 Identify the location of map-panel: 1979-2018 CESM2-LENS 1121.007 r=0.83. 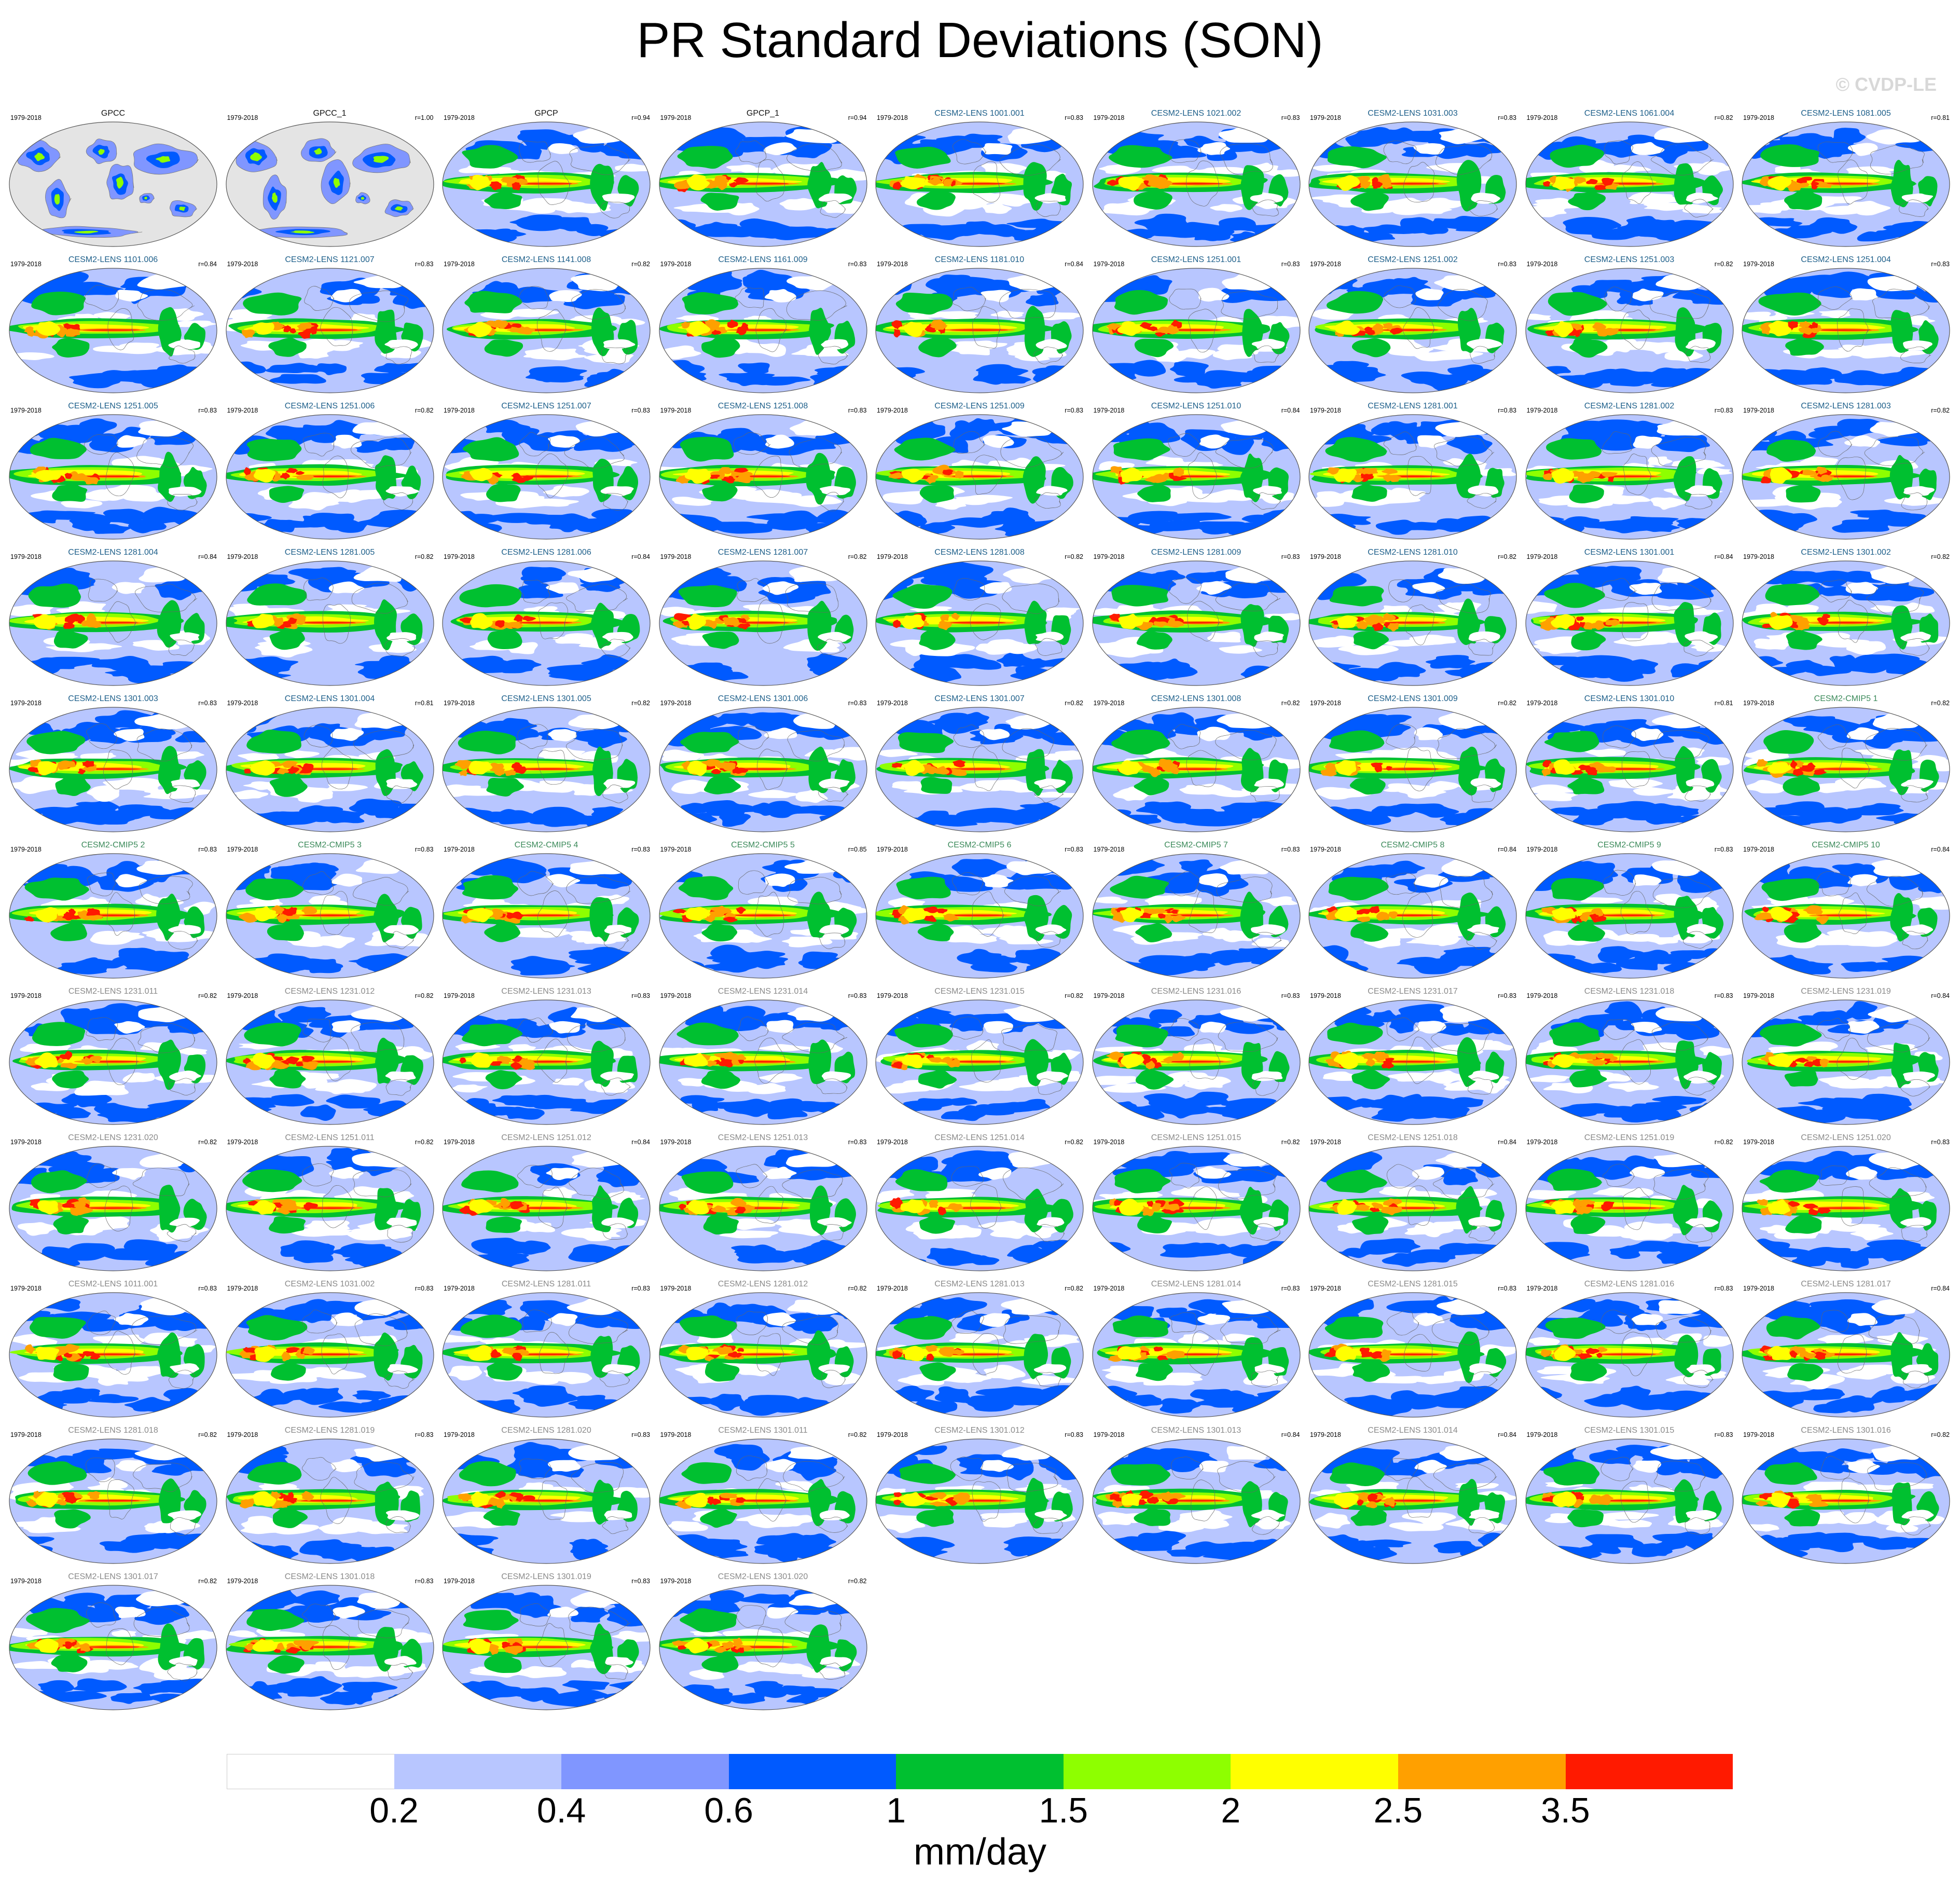
(330, 324).